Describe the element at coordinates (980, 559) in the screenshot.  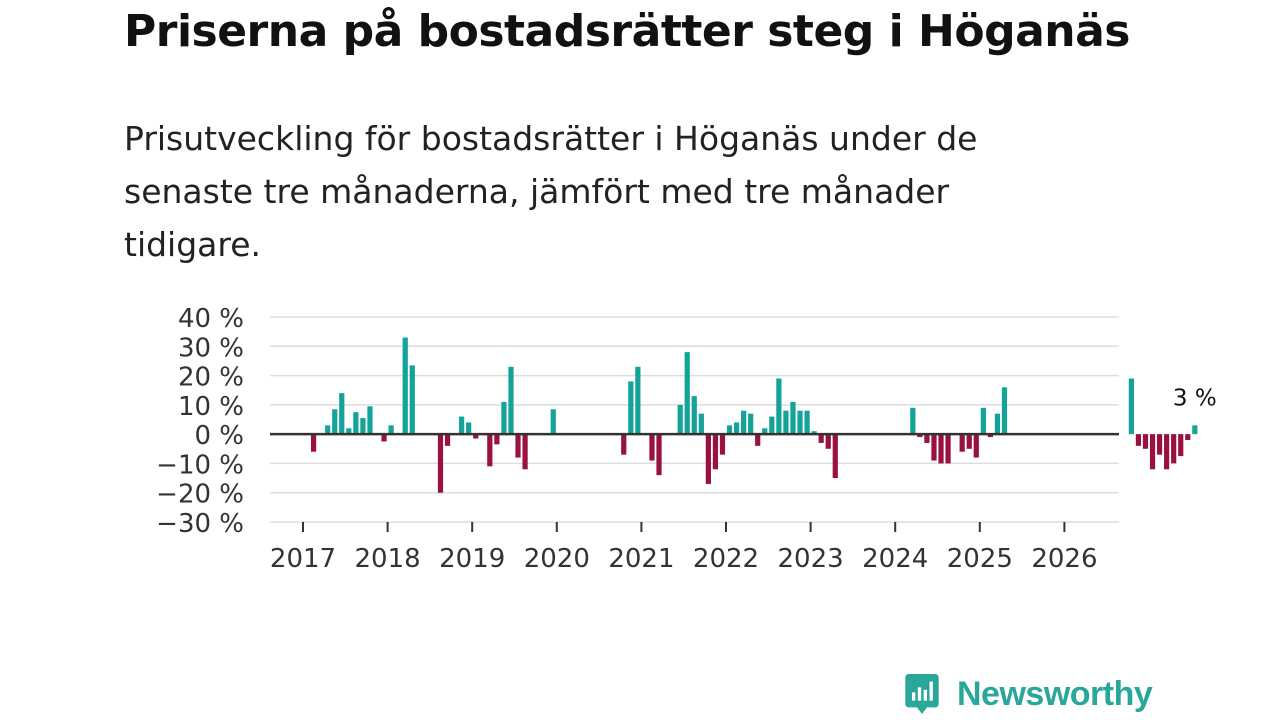
I see `x-tick-label: 2025` at that location.